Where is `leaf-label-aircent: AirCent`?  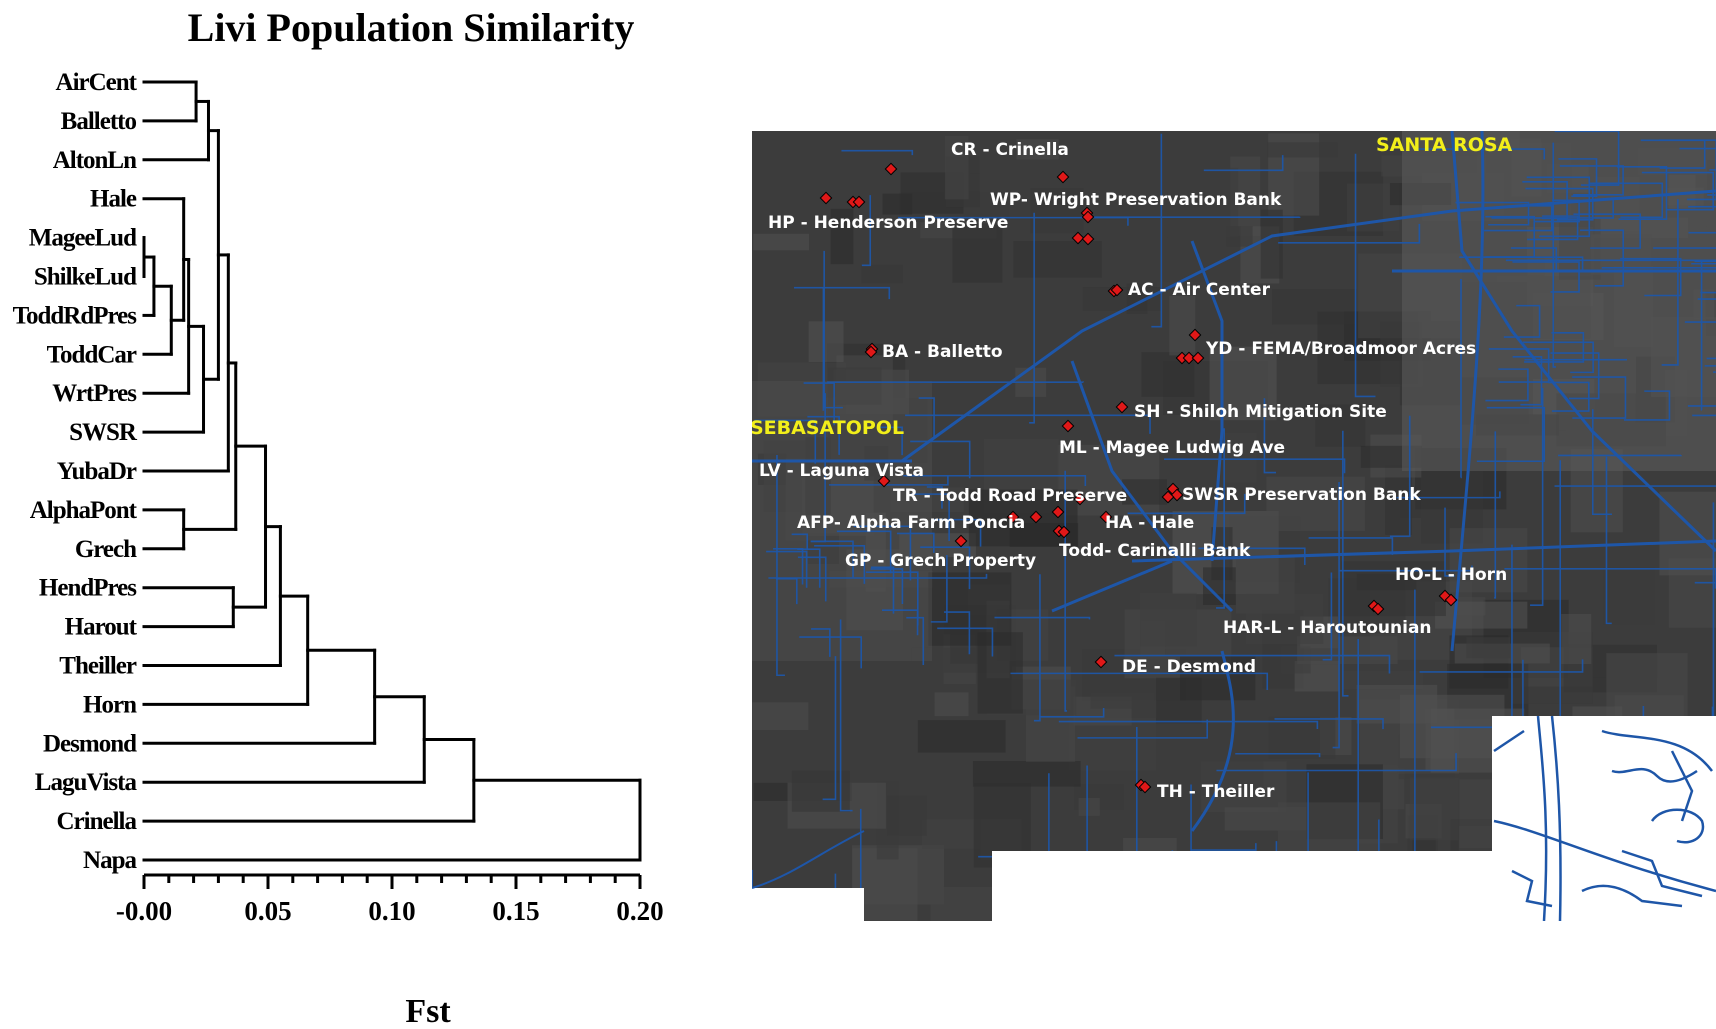 leaf-label-aircent: AirCent is located at coordinates (97, 82).